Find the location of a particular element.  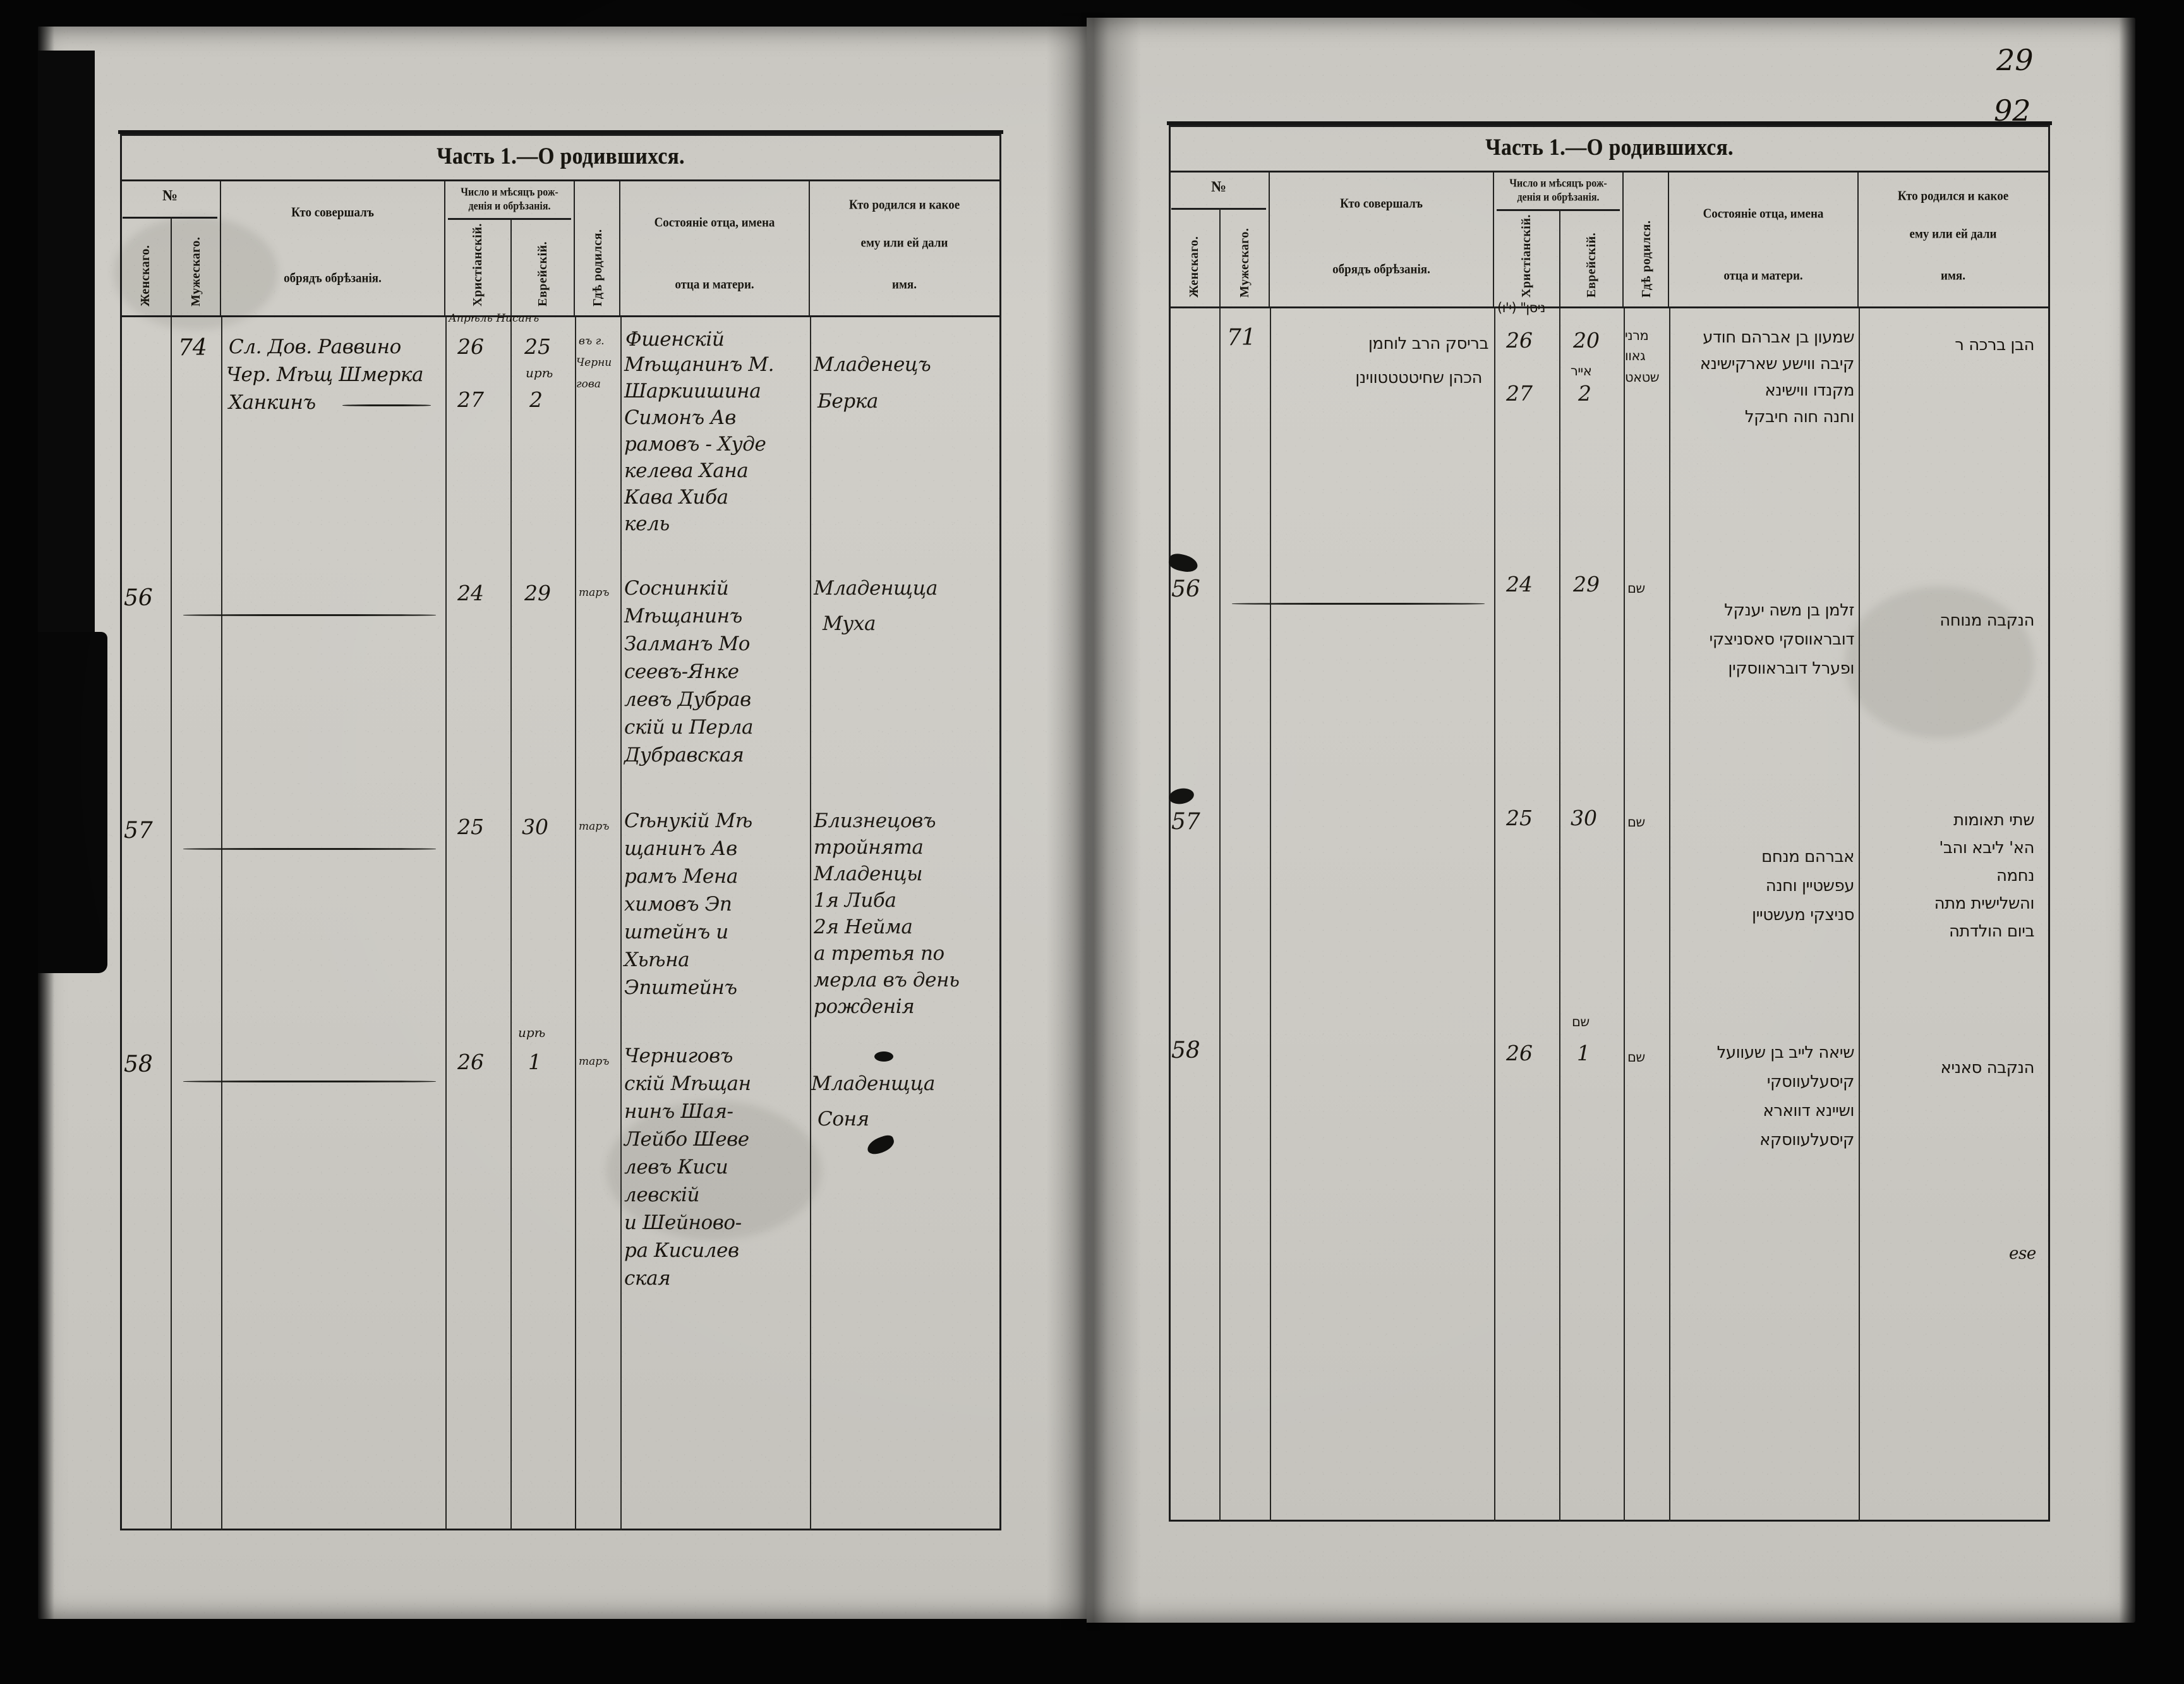

header-number-divider-left is located at coordinates (170, 218).